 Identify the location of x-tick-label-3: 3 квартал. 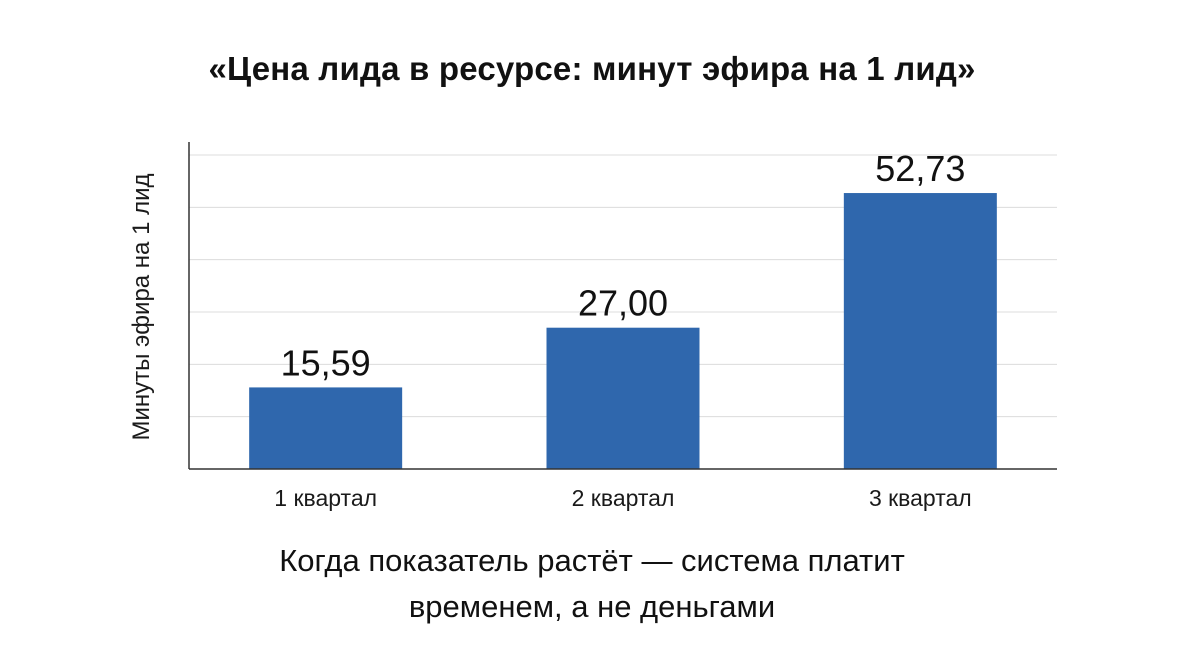
(920, 498).